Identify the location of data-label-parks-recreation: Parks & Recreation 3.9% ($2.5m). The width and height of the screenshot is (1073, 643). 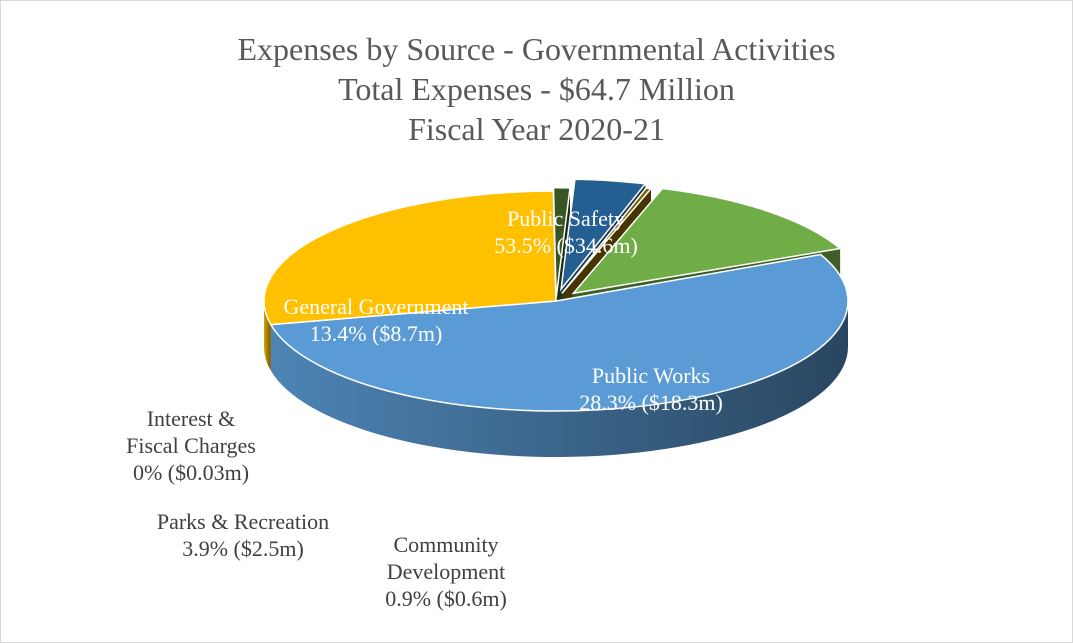
(243, 535).